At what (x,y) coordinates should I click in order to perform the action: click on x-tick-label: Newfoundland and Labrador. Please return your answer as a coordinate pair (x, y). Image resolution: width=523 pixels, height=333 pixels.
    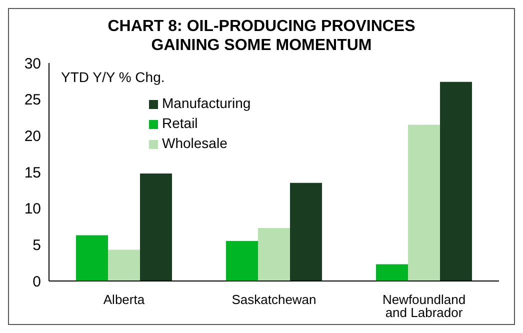
    Looking at the image, I should click on (424, 306).